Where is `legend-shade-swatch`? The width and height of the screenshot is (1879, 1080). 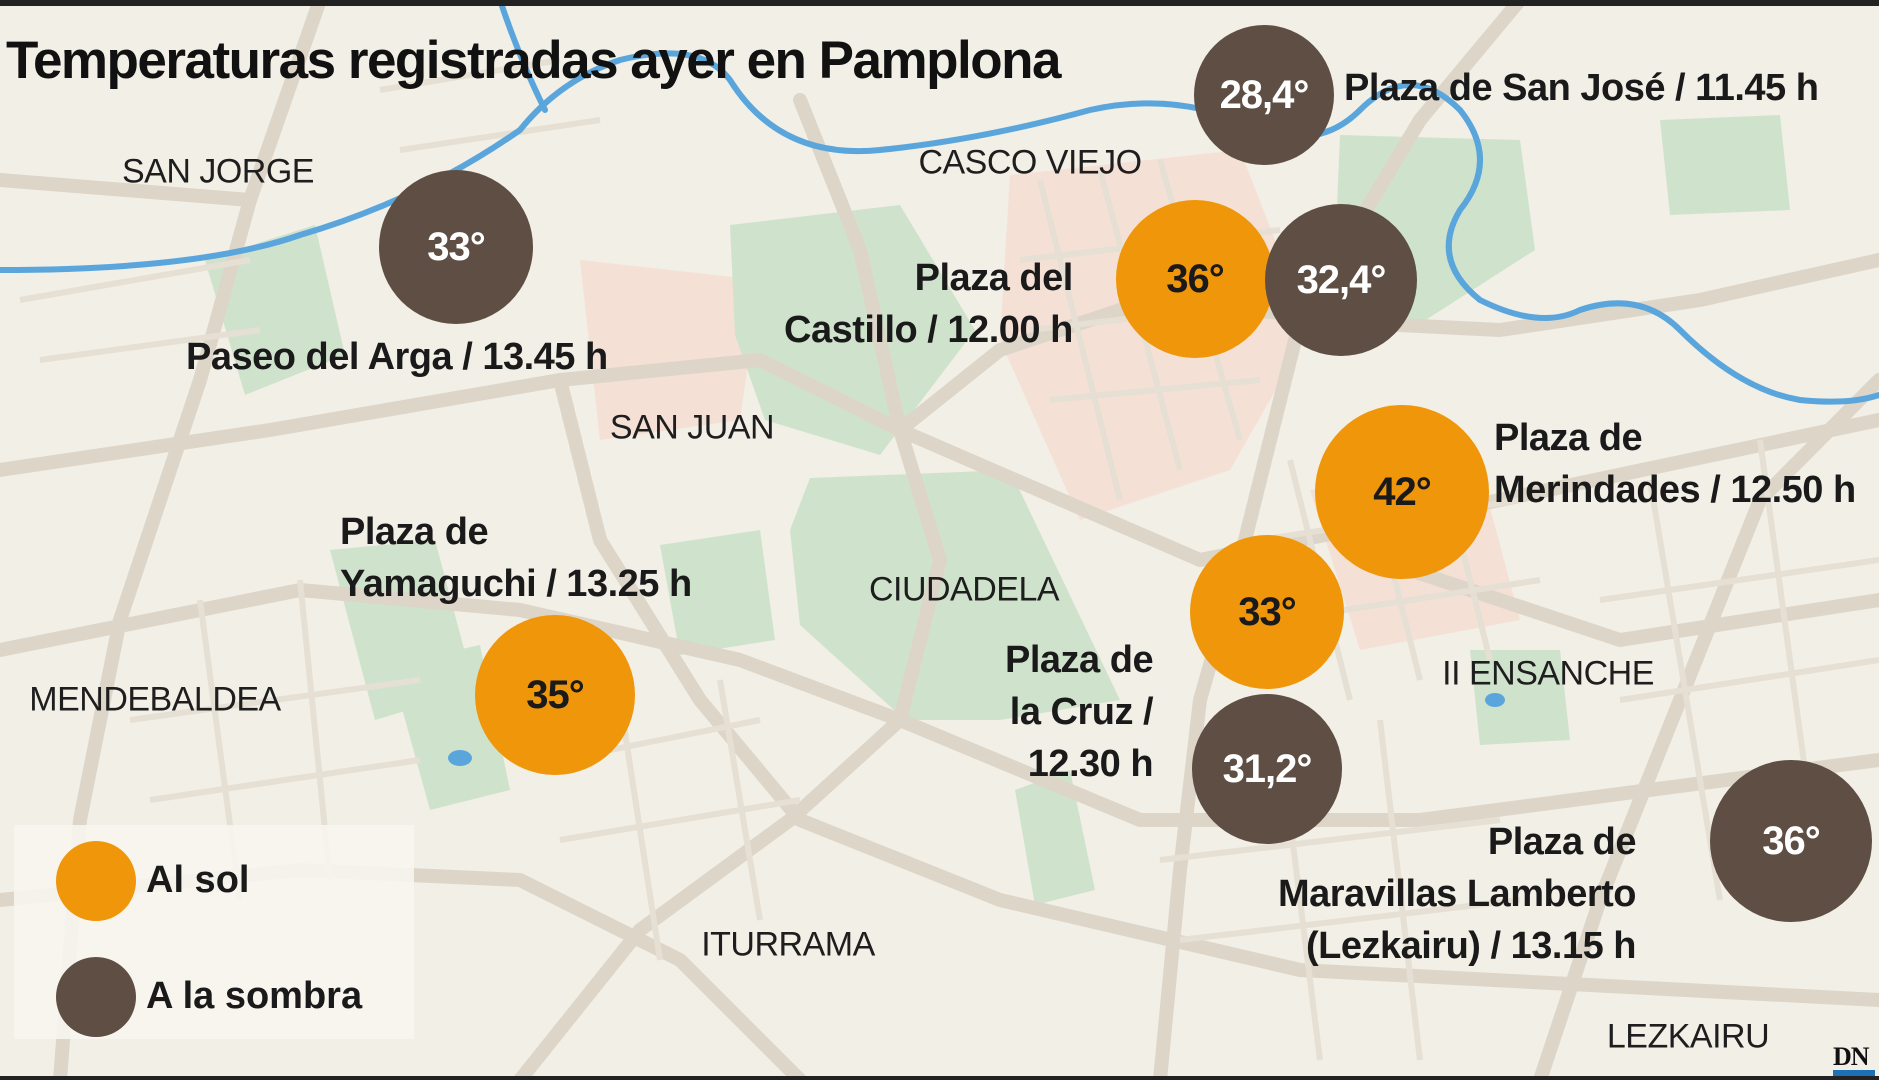
legend-shade-swatch is located at coordinates (96, 997).